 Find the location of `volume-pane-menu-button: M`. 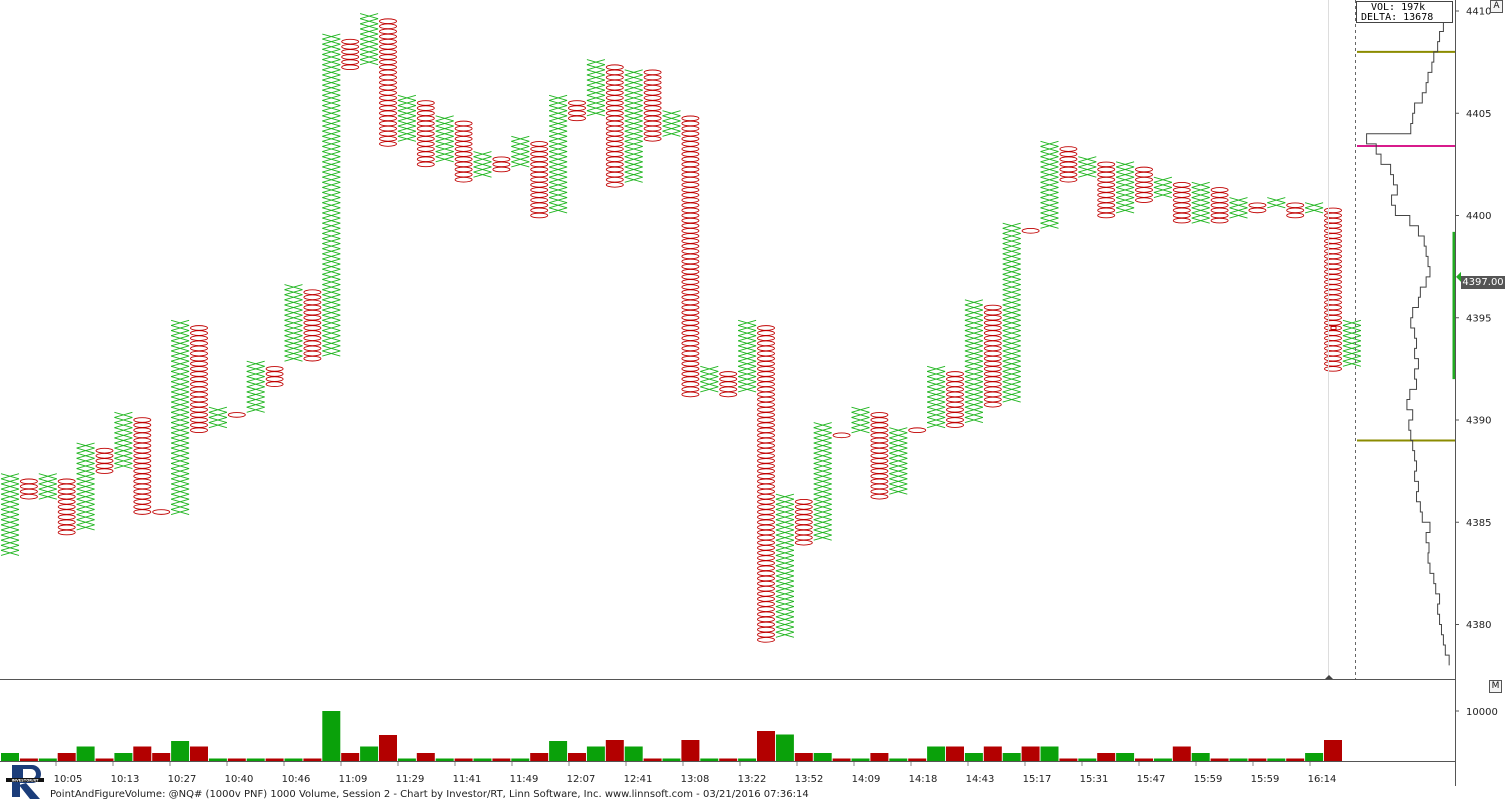

volume-pane-menu-button: M is located at coordinates (1495, 686).